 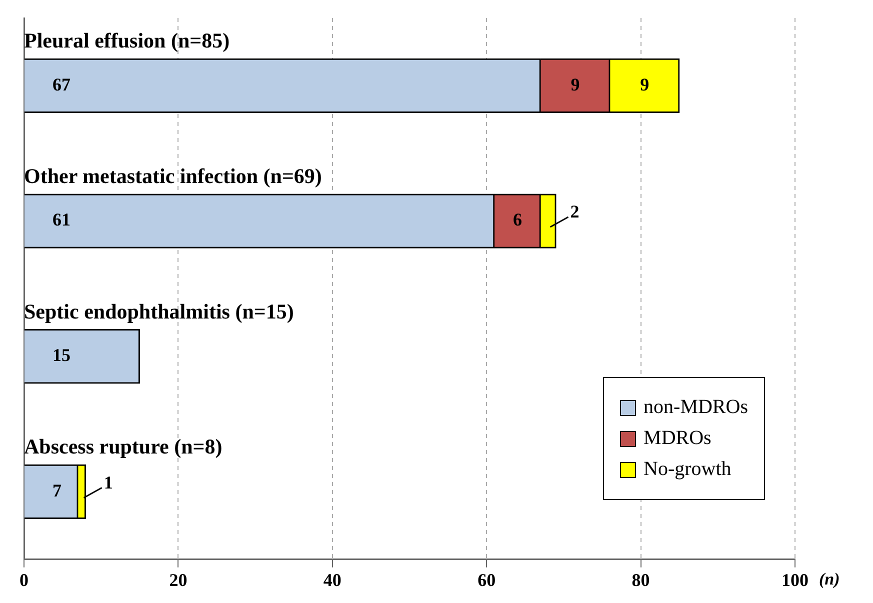 What do you see at coordinates (159, 311) in the screenshot?
I see `y-tick-label: Septic endophthalmitis (n=15)` at bounding box center [159, 311].